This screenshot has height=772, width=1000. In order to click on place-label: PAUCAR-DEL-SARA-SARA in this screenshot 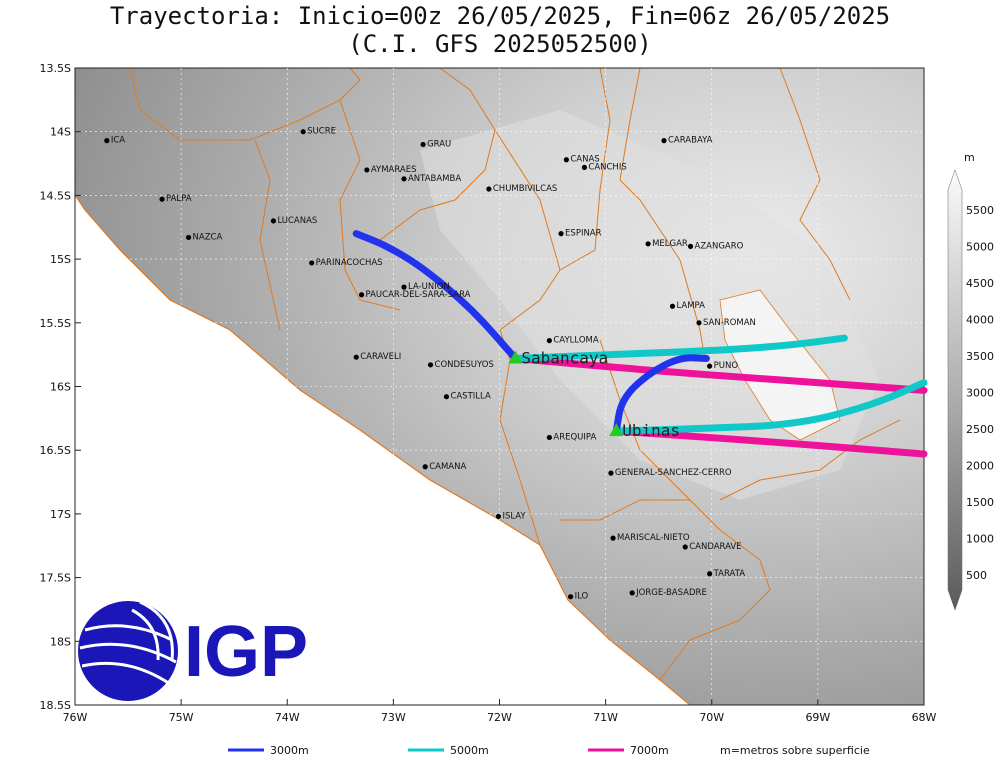, I will do `click(418, 295)`.